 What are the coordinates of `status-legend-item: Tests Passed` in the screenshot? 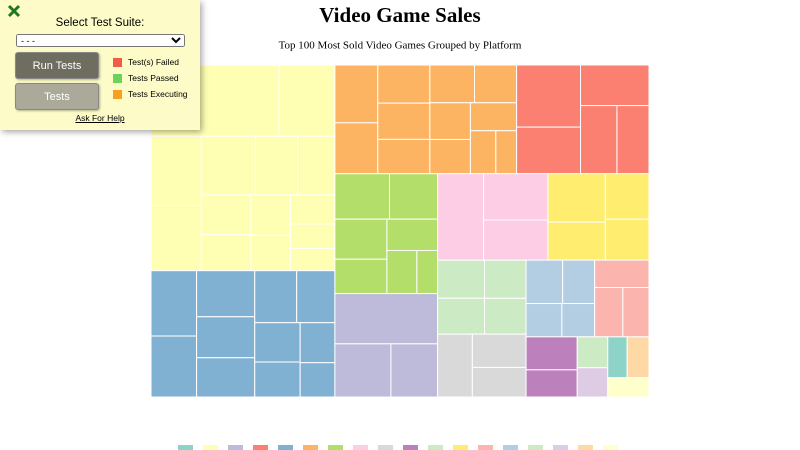 It's located at (146, 78).